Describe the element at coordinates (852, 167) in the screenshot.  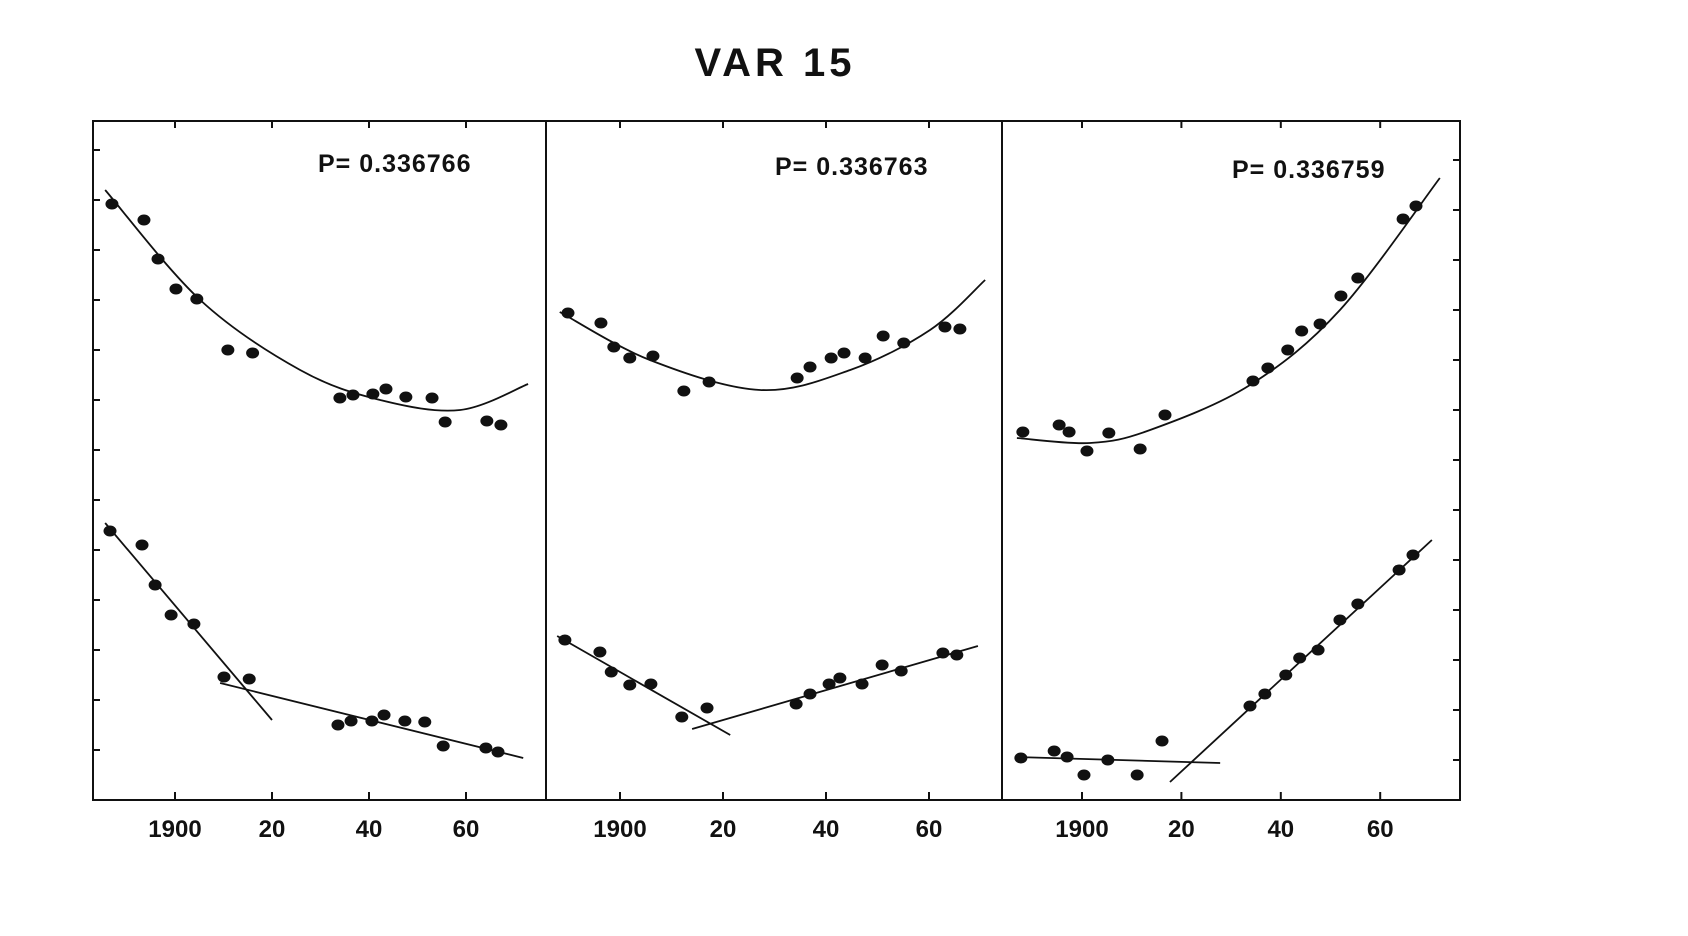
I see `period-label: P= 0.336763` at that location.